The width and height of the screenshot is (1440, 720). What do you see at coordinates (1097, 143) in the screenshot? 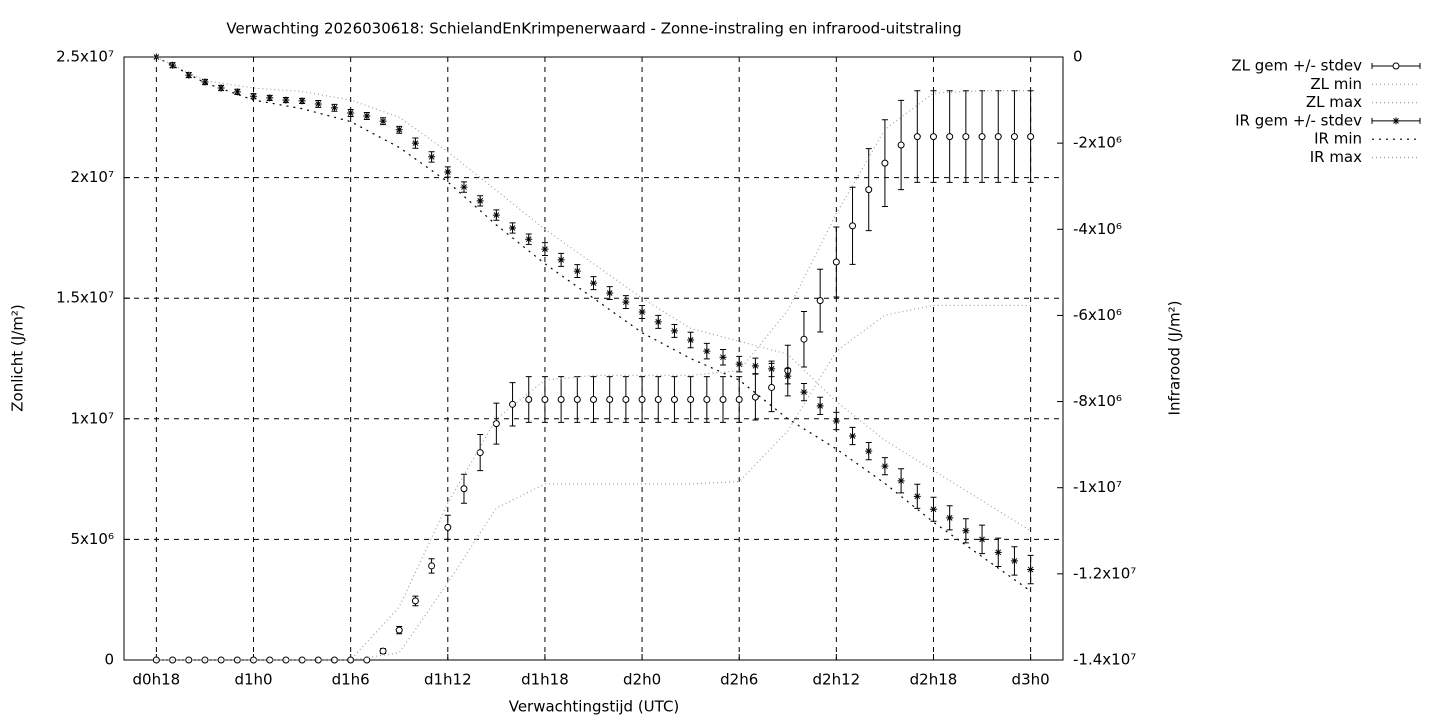
I see `y2-tick-label: -2x10⁶` at bounding box center [1097, 143].